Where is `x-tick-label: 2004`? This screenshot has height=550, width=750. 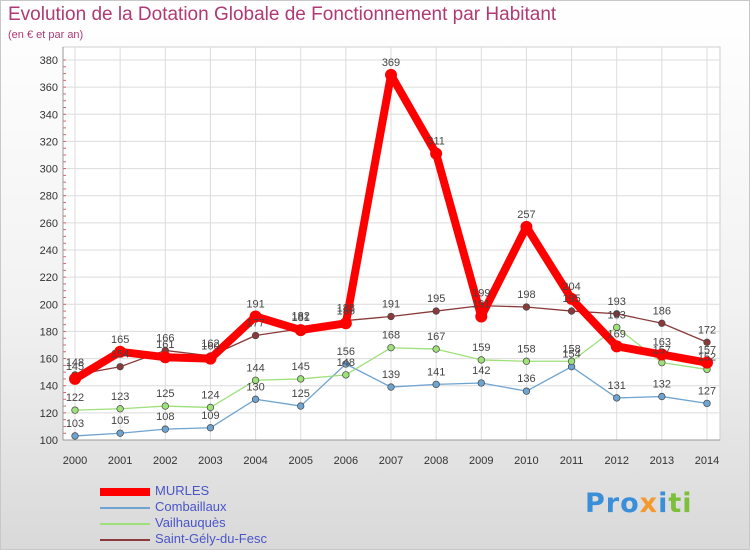 x-tick-label: 2004 is located at coordinates (255, 461).